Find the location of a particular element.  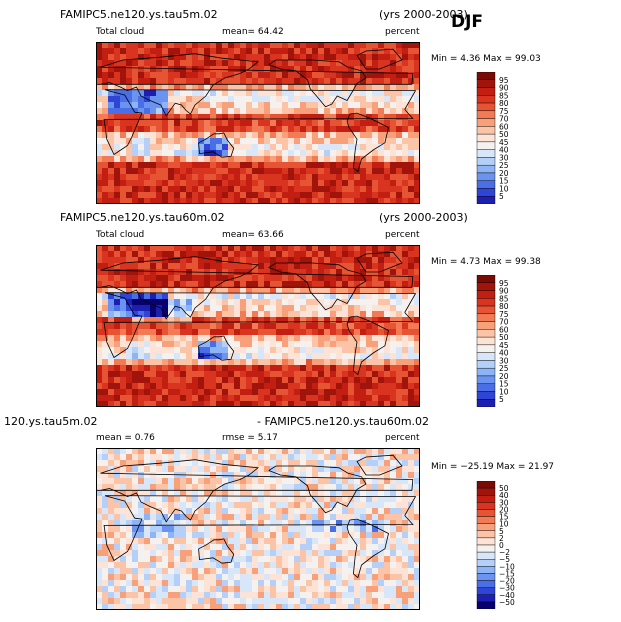

panel3-case-title-left: 120.ys.tau5m.02 is located at coordinates (51, 421).